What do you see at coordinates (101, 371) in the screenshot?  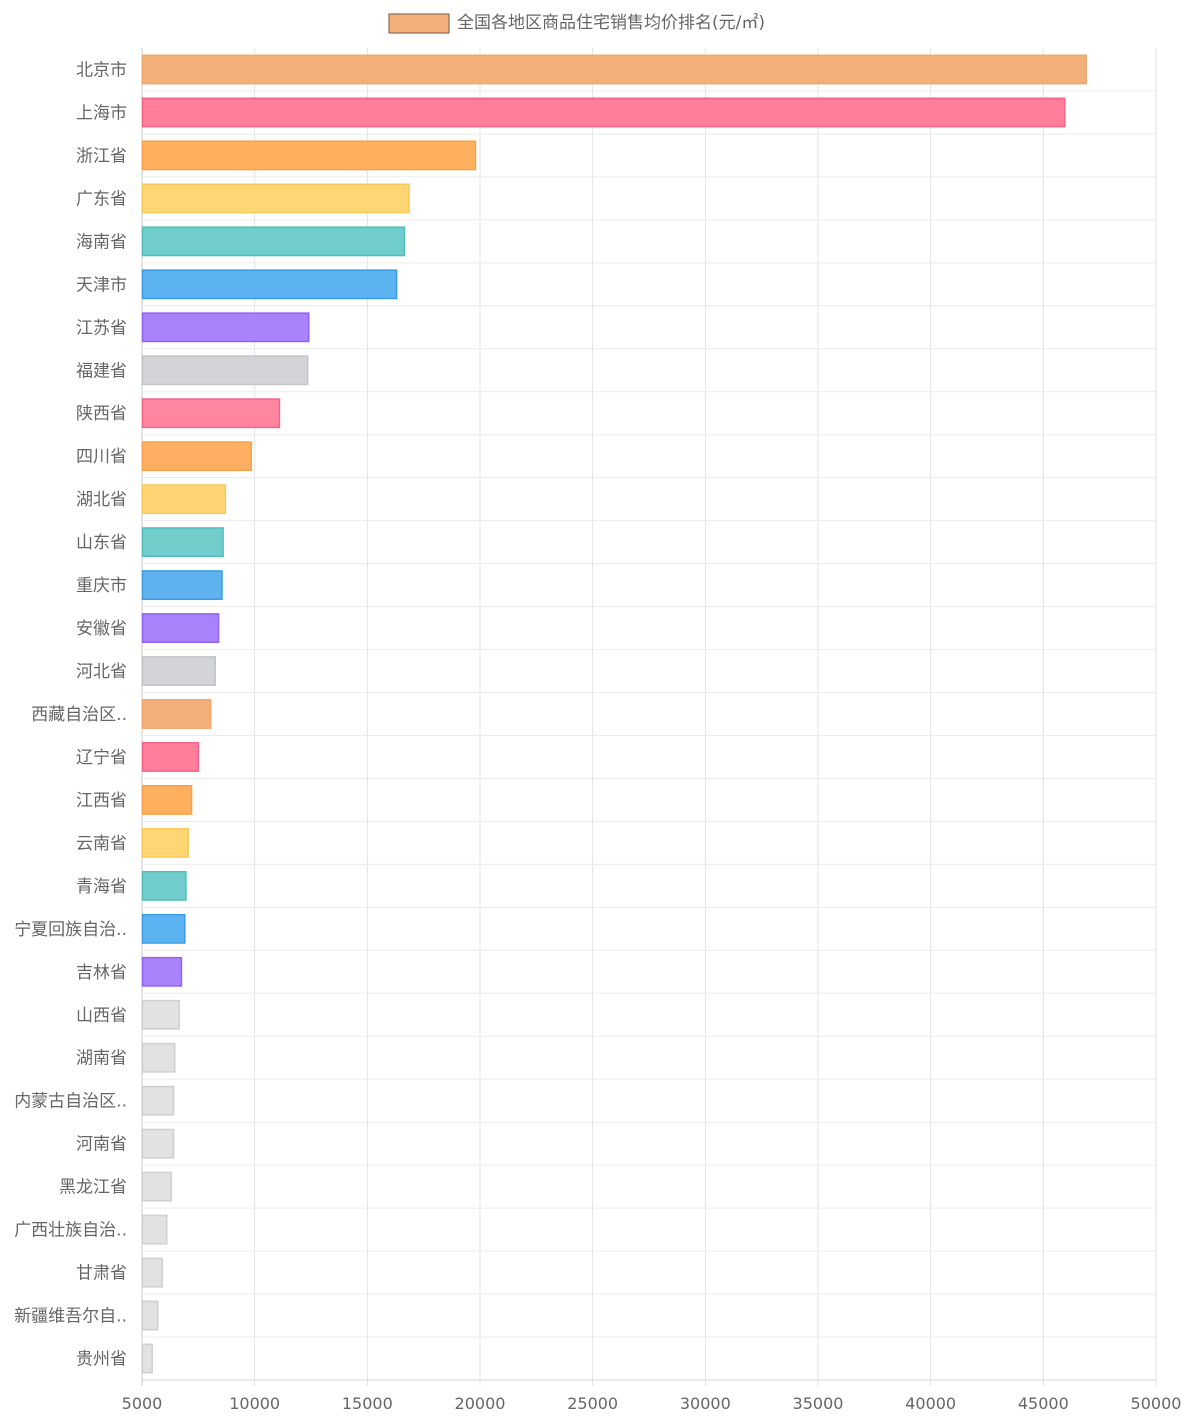 I see `y-category-label: 福建省` at bounding box center [101, 371].